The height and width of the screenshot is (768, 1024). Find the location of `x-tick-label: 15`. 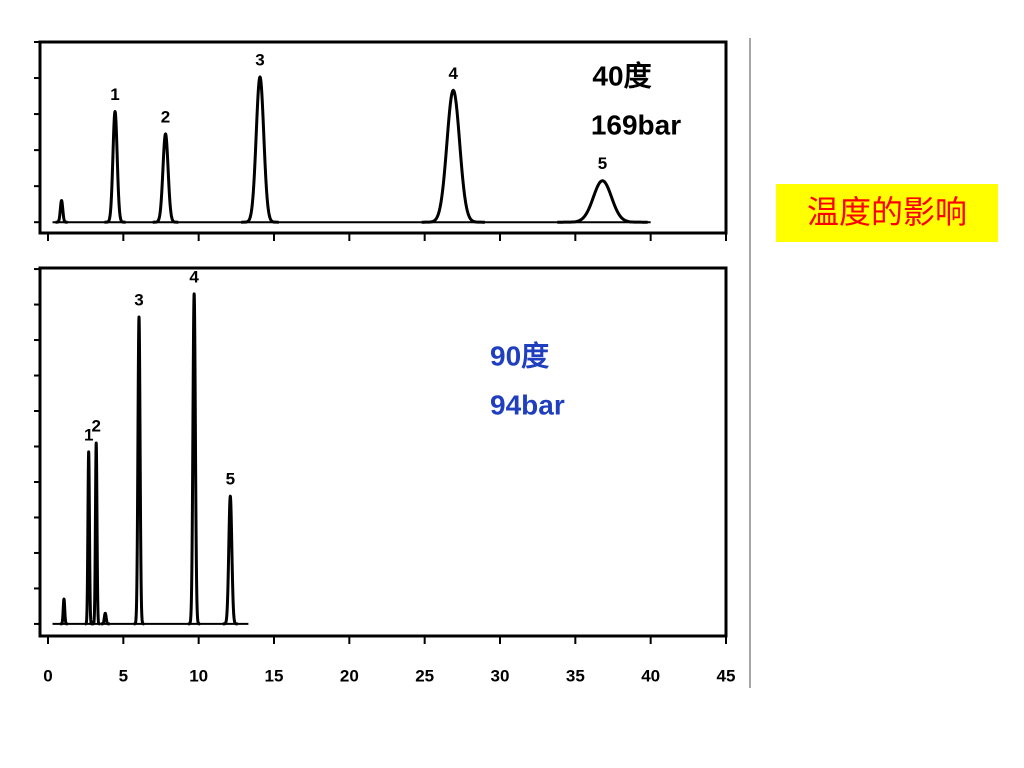

x-tick-label: 15 is located at coordinates (274, 675).